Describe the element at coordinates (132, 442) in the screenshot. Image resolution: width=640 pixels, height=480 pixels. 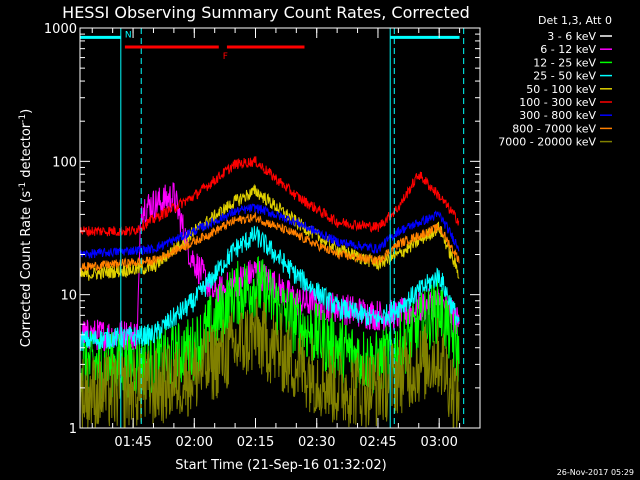
I see `x-tick-label: 01:45` at that location.